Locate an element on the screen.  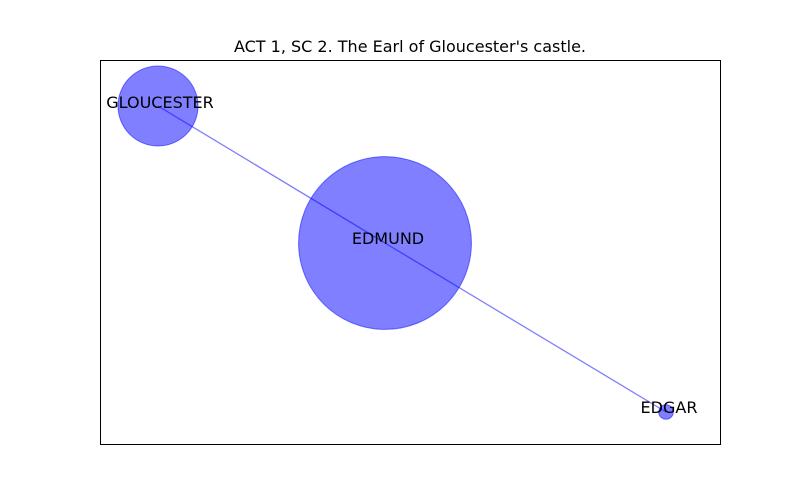
node-label-edmund: EDMUND is located at coordinates (388, 238).